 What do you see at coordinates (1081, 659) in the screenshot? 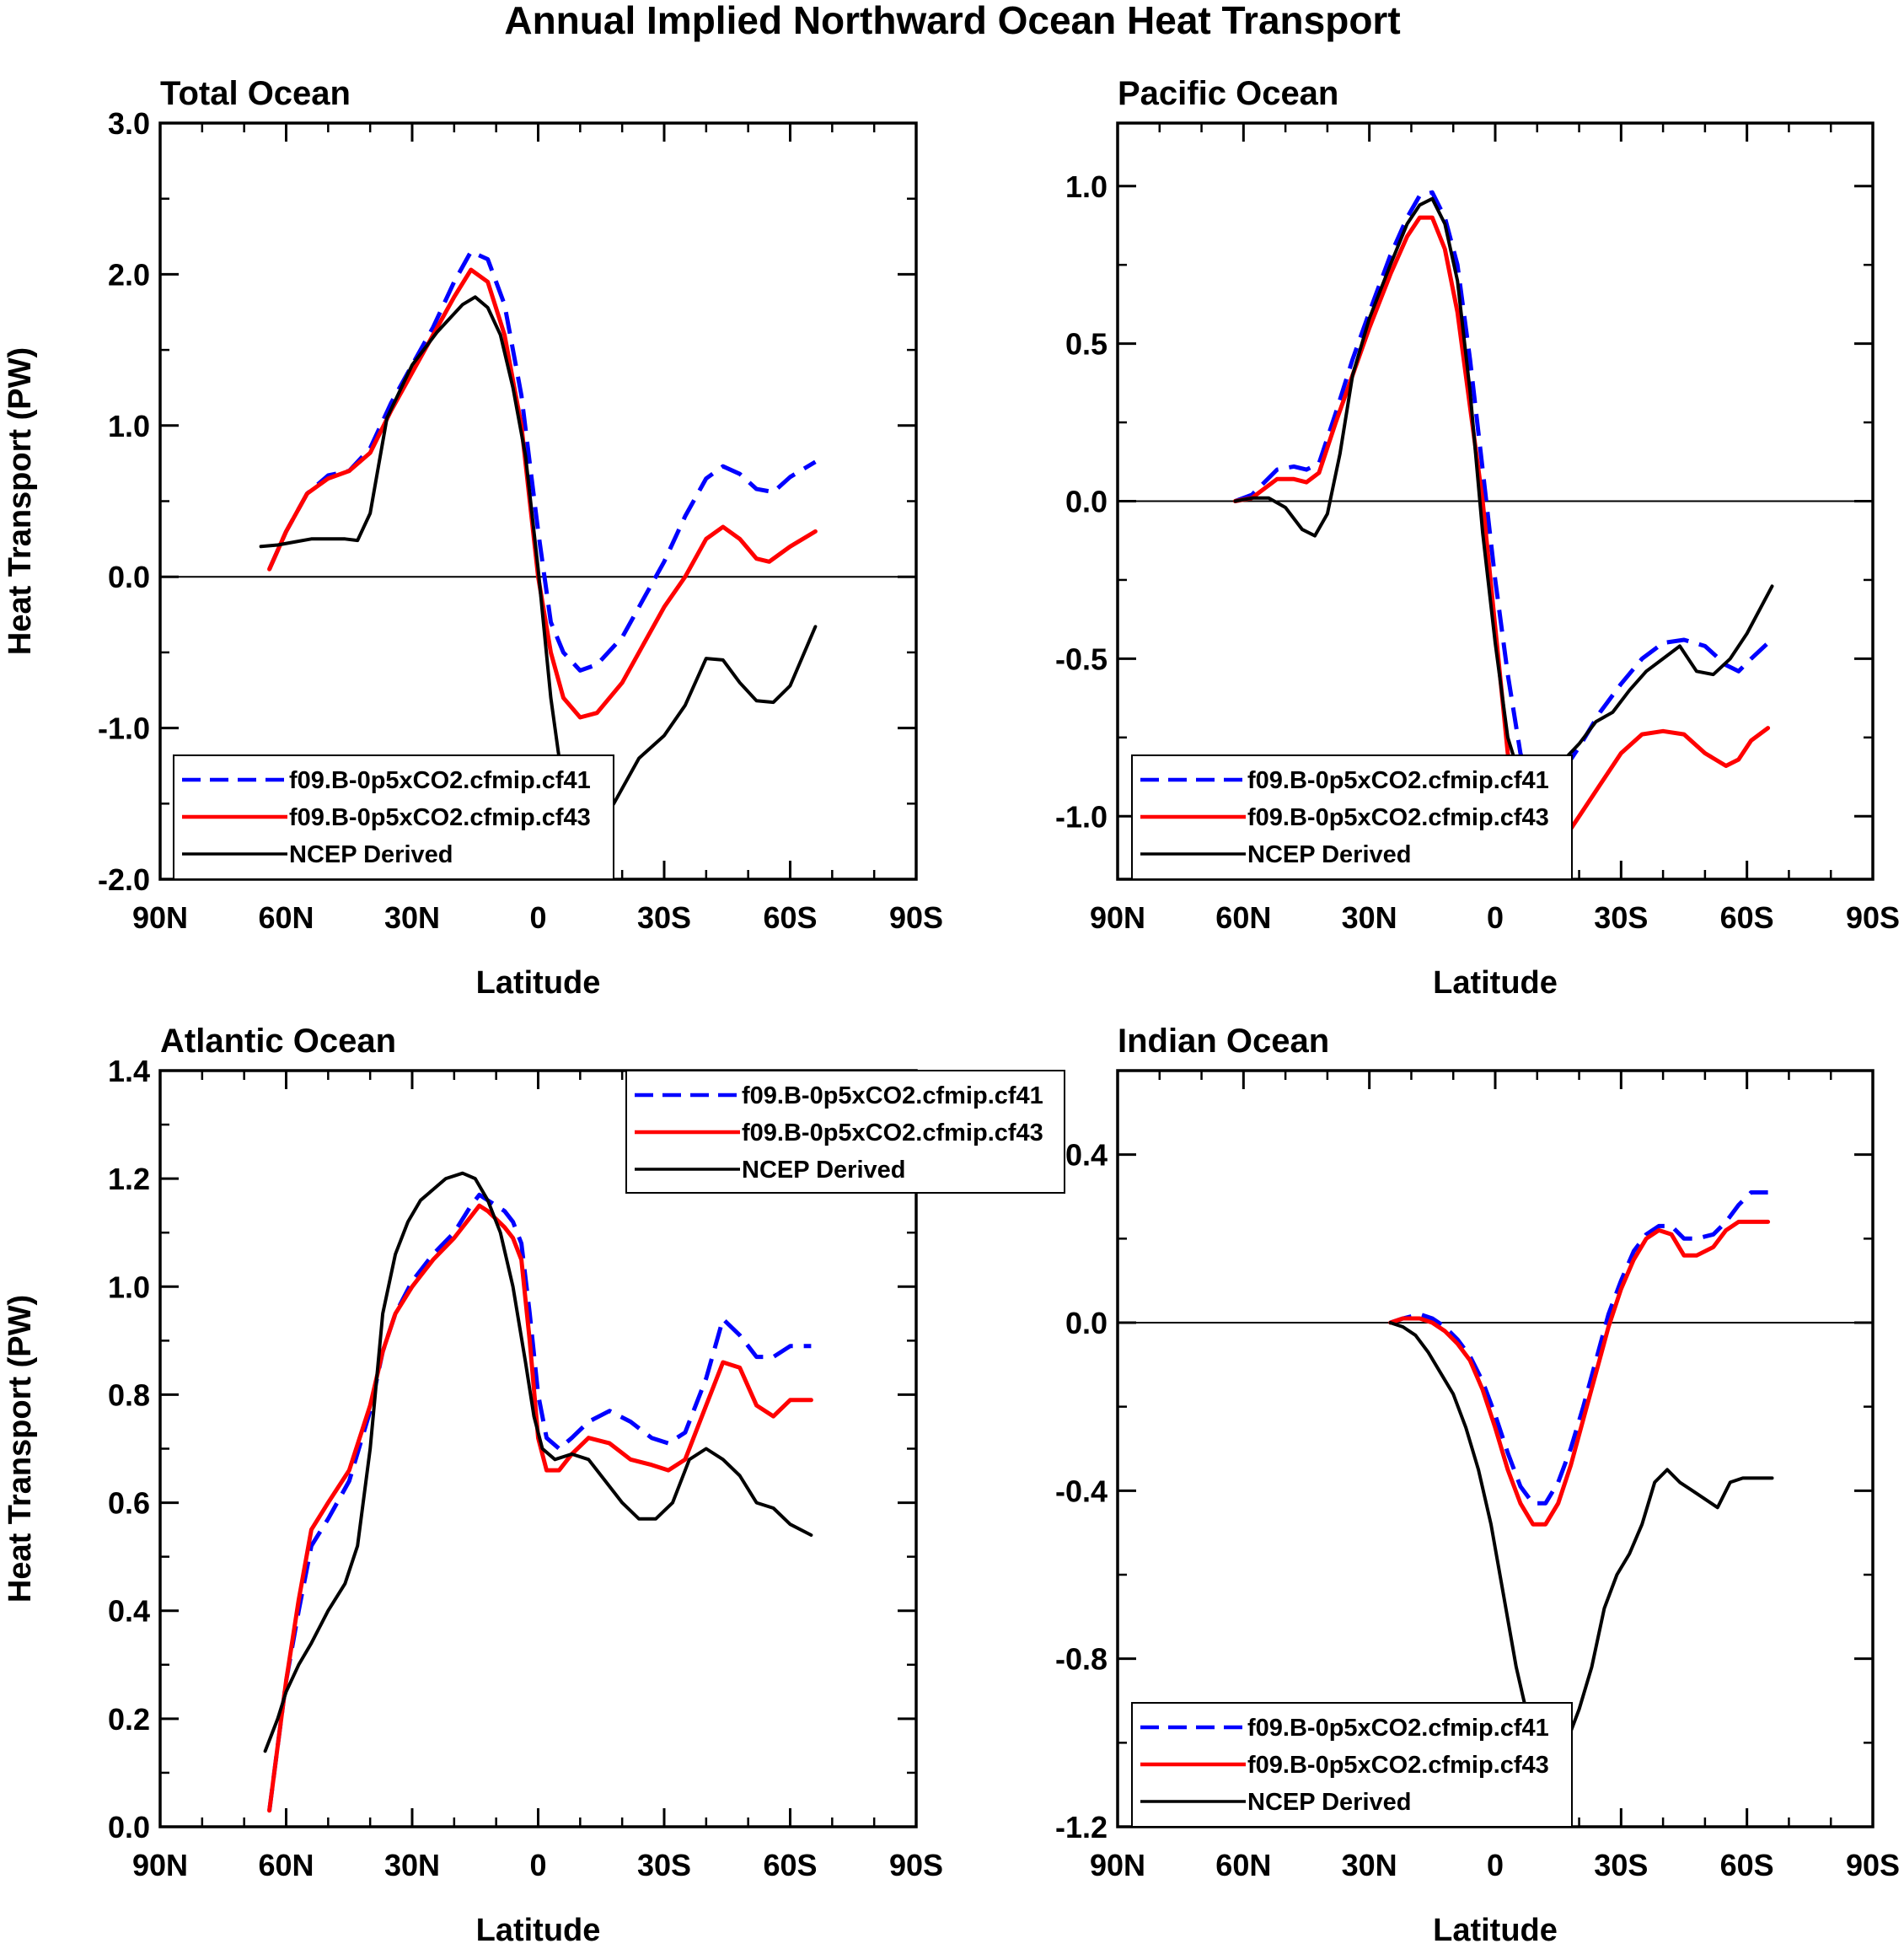
I see `y-tick-label: -0.5` at bounding box center [1081, 659].